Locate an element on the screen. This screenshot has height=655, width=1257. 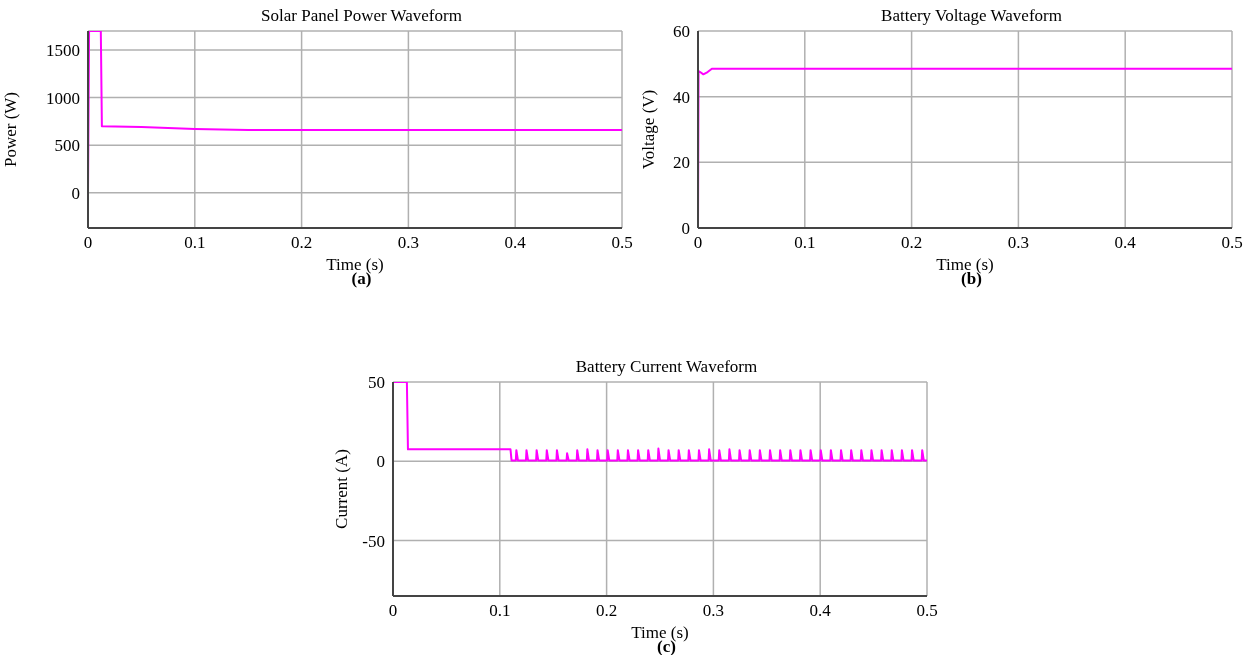
y-axis-title: Current (A) is located at coordinates (342, 489).